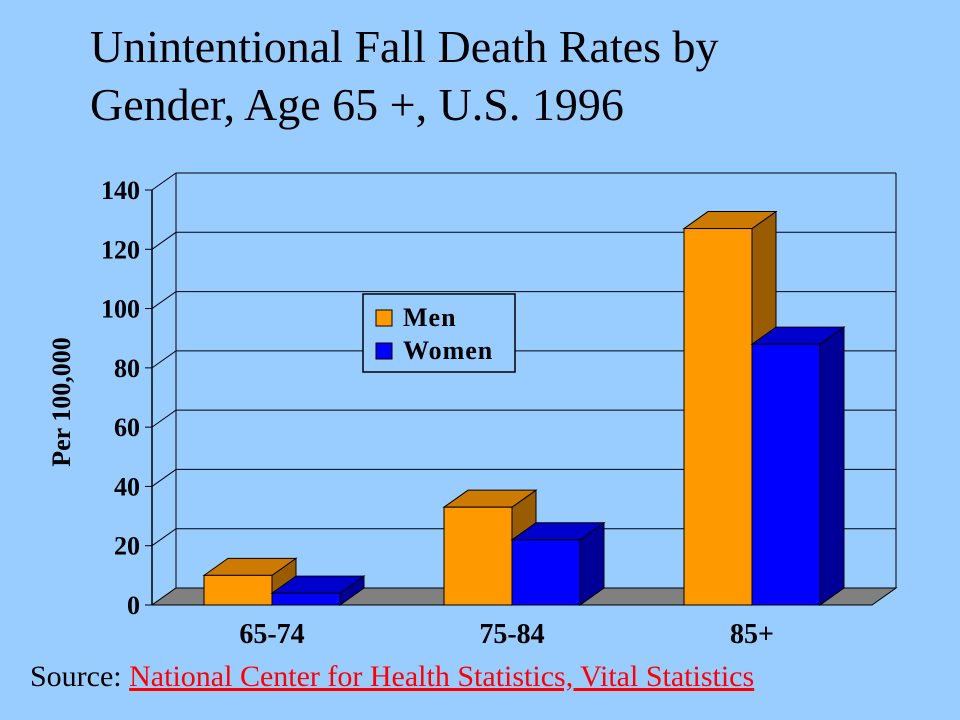  What do you see at coordinates (120, 309) in the screenshot?
I see `y-tick-label: 100` at bounding box center [120, 309].